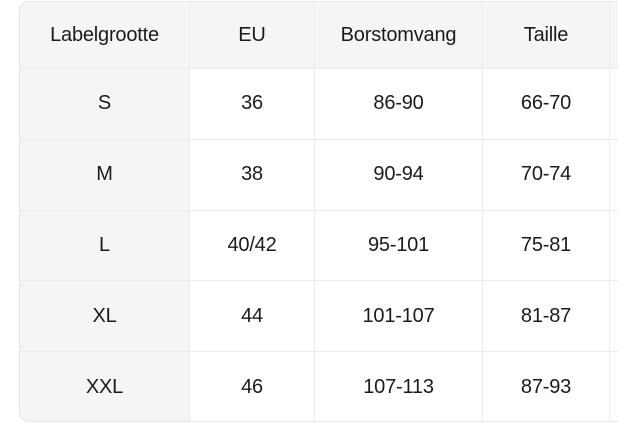 This screenshot has height=433, width=618. Describe the element at coordinates (399, 35) in the screenshot. I see `header-cell-borstomvang: Borstomvang` at that location.